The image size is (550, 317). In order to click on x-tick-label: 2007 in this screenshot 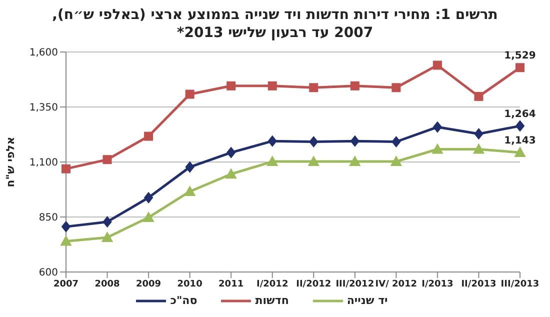, I will do `click(66, 284)`.